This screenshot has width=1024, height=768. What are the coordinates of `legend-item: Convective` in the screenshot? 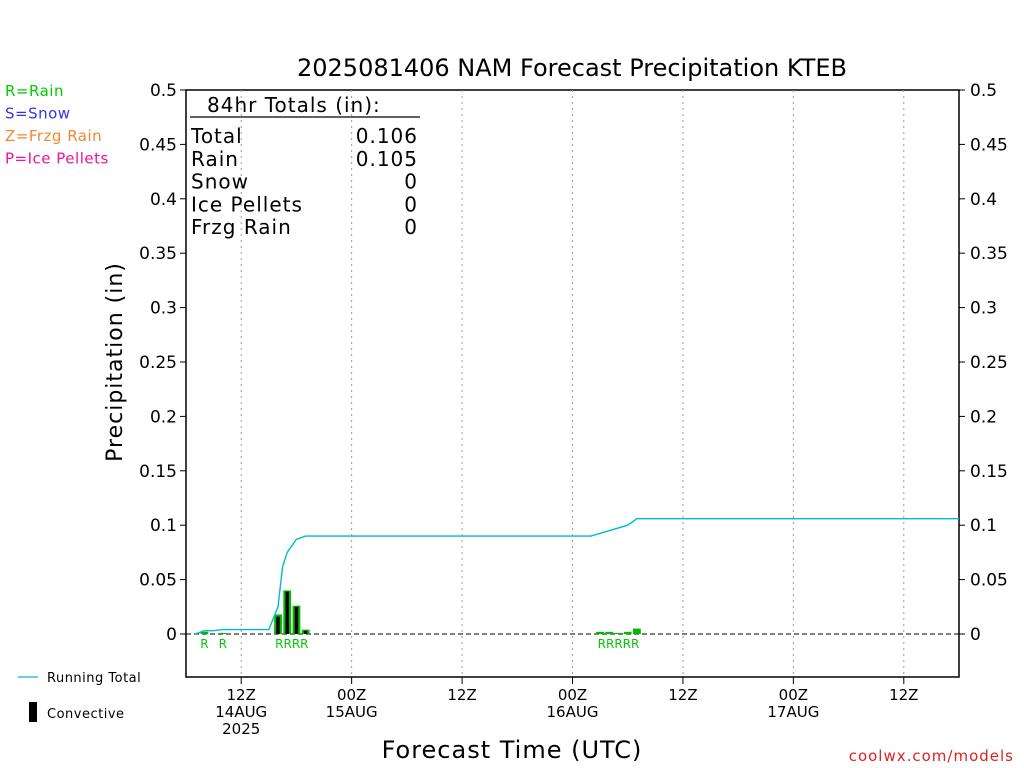 It's located at (86, 714).